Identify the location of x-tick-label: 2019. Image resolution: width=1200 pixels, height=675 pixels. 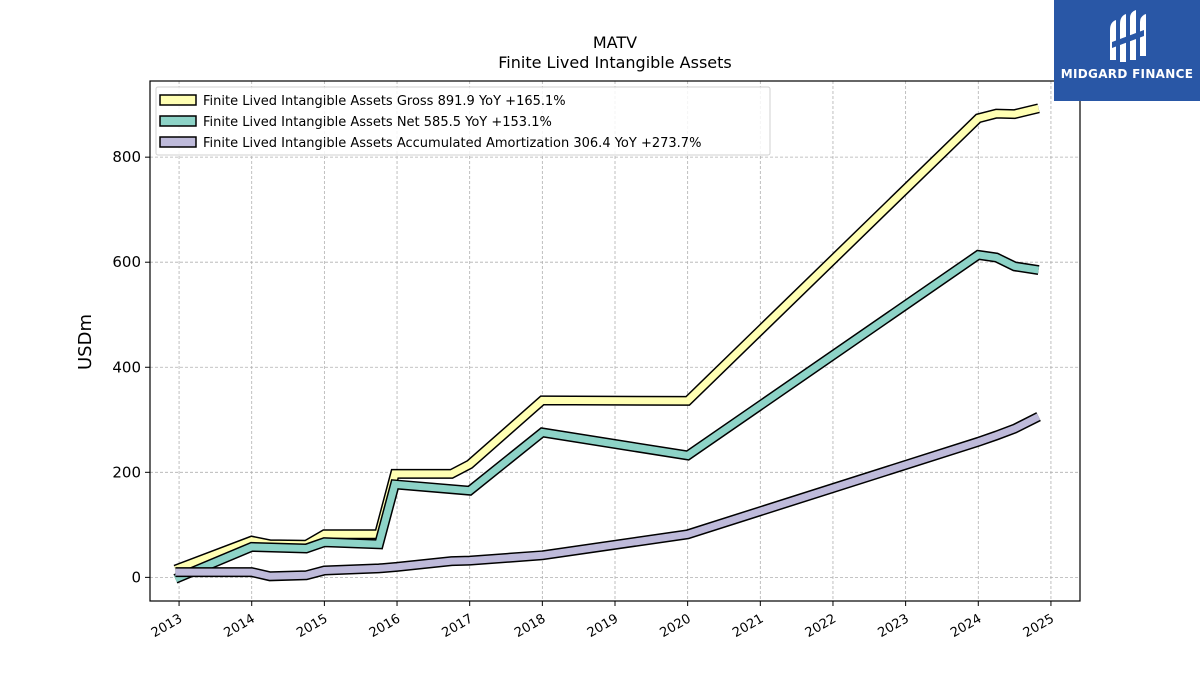
(603, 626).